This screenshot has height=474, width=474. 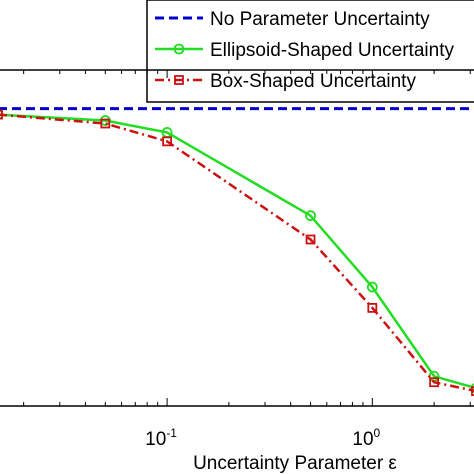 I want to click on legend-marker-circle, so click(x=179, y=49).